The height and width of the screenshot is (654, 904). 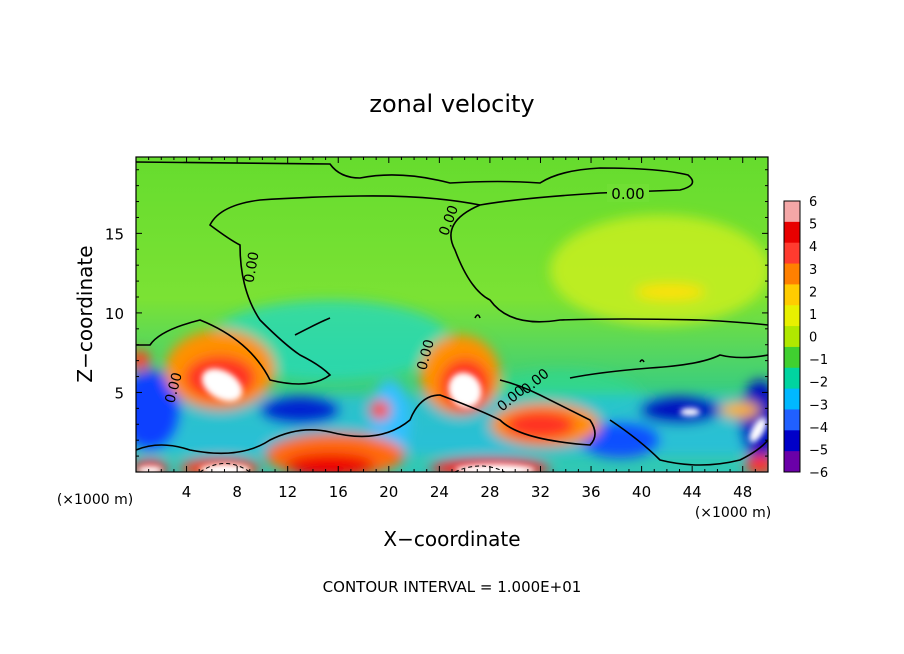 I want to click on y-tick-label: 15, so click(x=114, y=234).